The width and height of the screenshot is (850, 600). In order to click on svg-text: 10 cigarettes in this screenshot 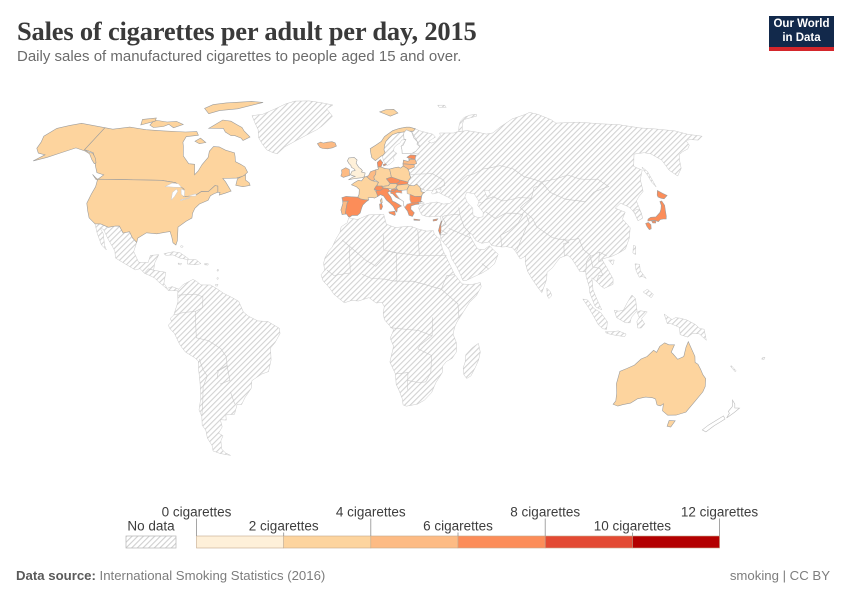, I will do `click(633, 526)`.